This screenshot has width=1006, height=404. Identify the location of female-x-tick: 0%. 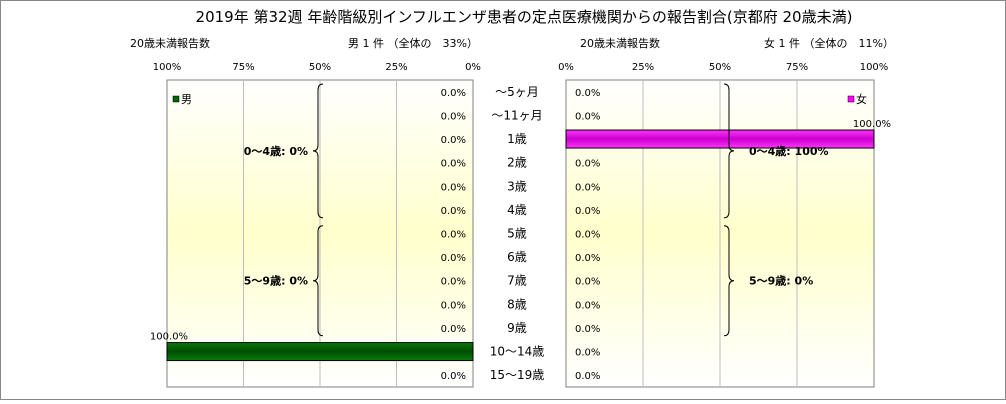
(566, 67).